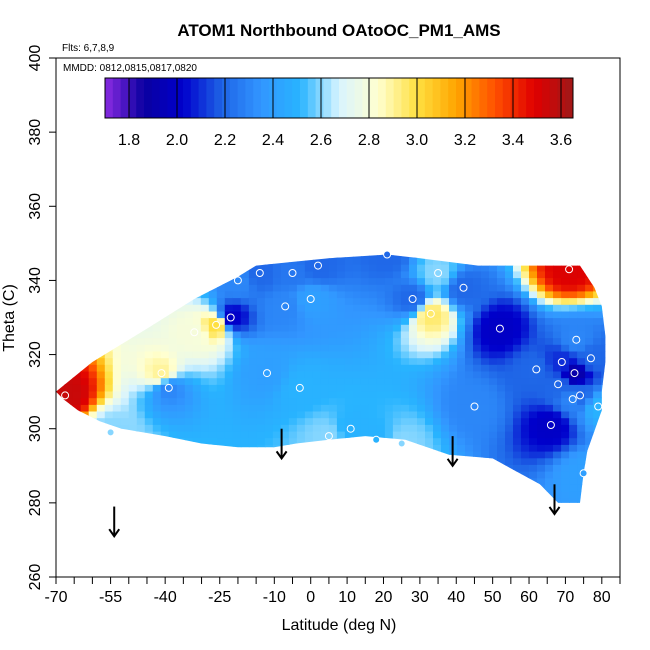 The image size is (650, 650). Describe the element at coordinates (421, 448) in the screenshot. I see `heat-cell-1942` at that location.